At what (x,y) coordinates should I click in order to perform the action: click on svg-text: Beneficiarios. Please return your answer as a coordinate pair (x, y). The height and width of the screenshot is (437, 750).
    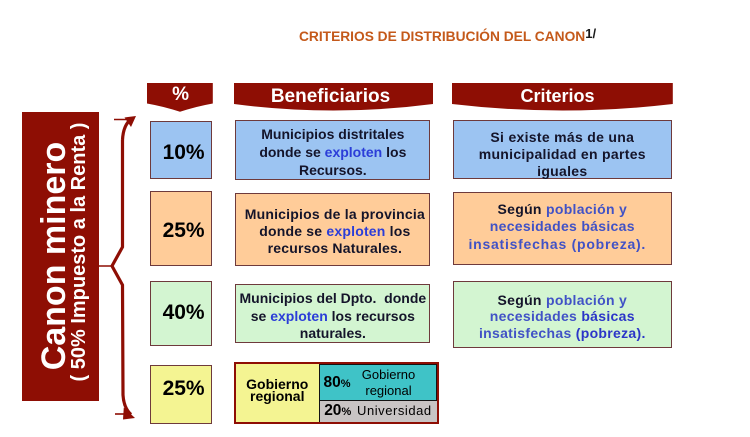
    Looking at the image, I should click on (329, 96).